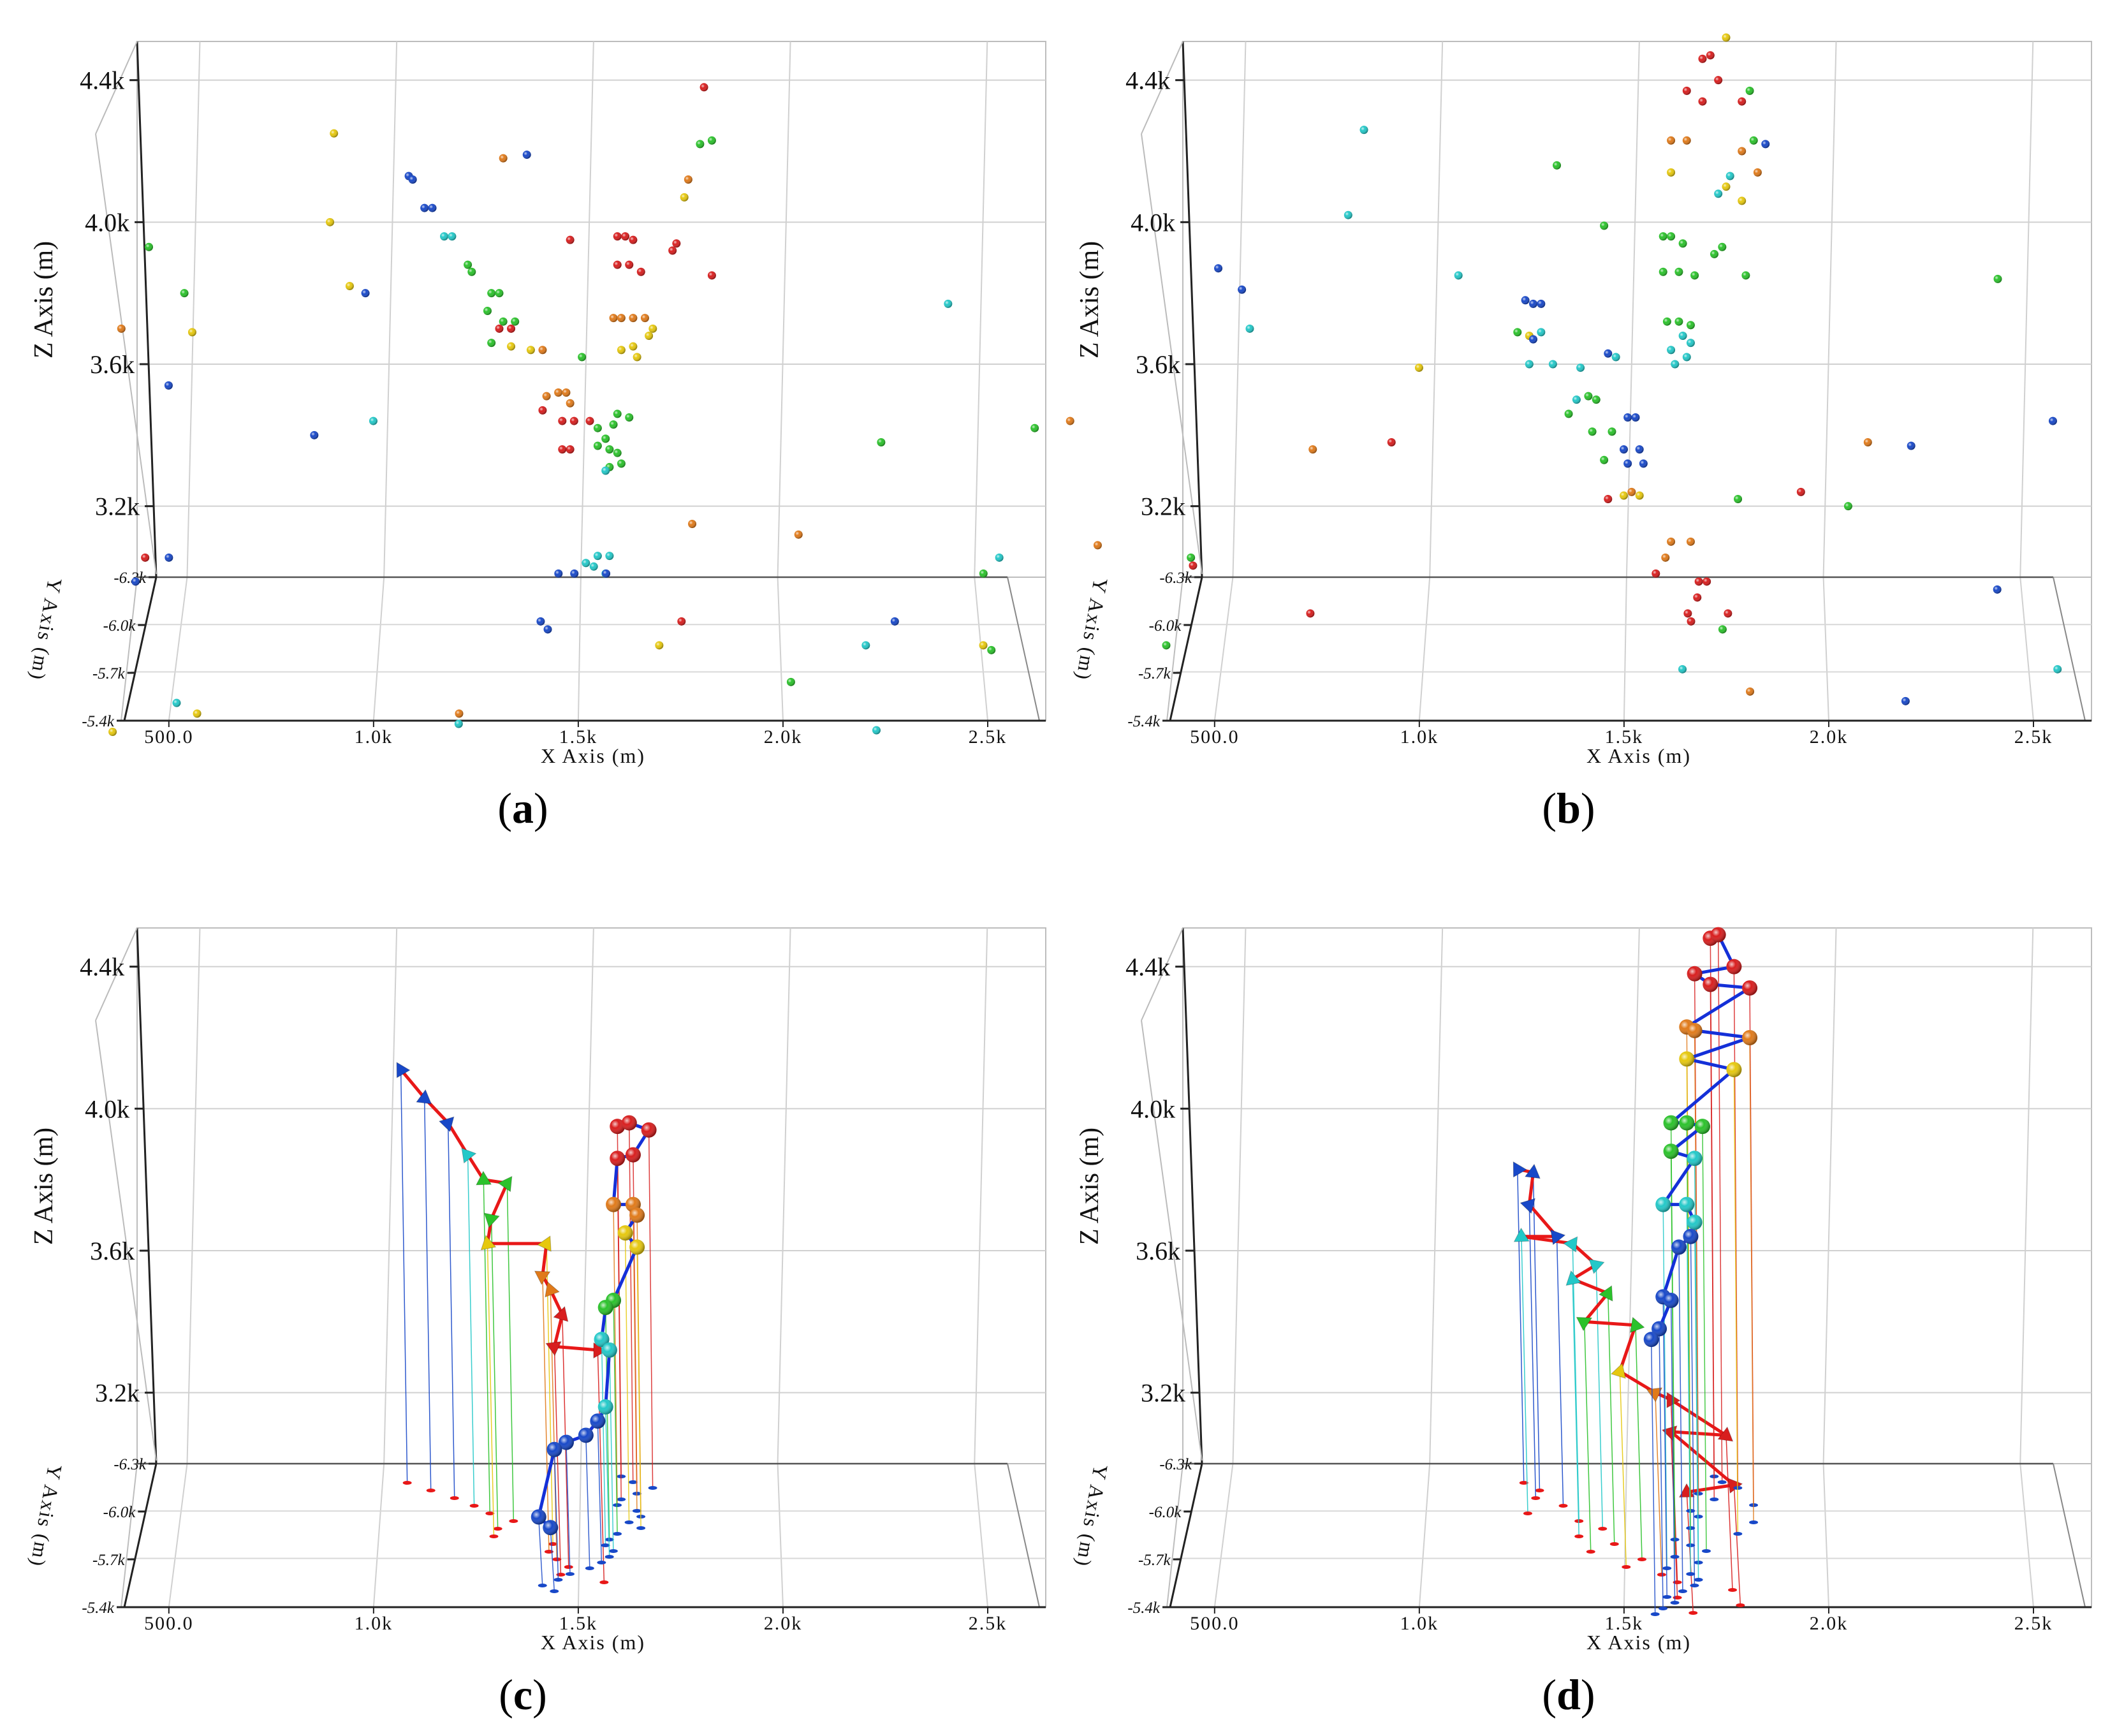  What do you see at coordinates (1829, 1623) in the screenshot?
I see `x-tick-label: 2.0k` at bounding box center [1829, 1623].